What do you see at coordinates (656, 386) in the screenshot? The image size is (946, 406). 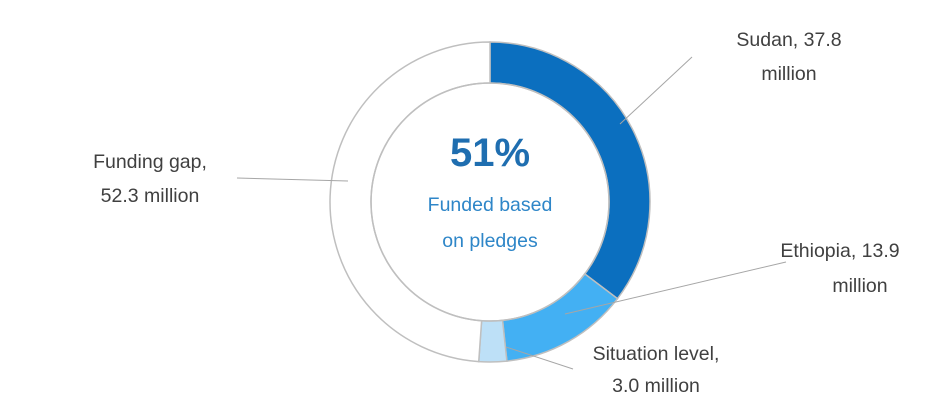 I see `label-situation-level-line-2: 3.0 million` at bounding box center [656, 386].